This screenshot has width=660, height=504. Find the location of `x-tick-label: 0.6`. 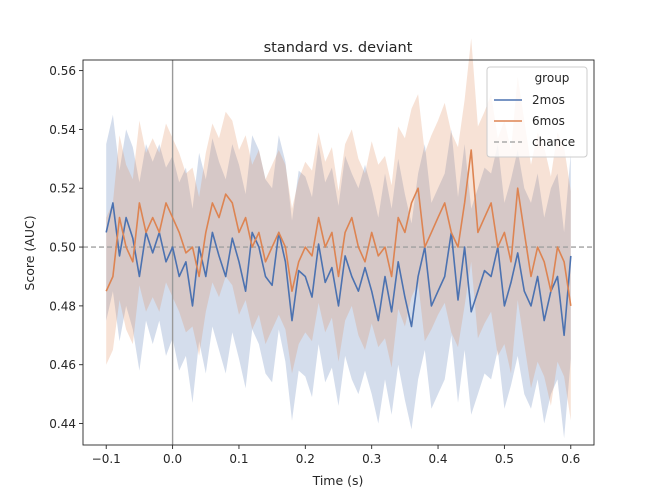

x-tick-label: 0.6 is located at coordinates (570, 459).